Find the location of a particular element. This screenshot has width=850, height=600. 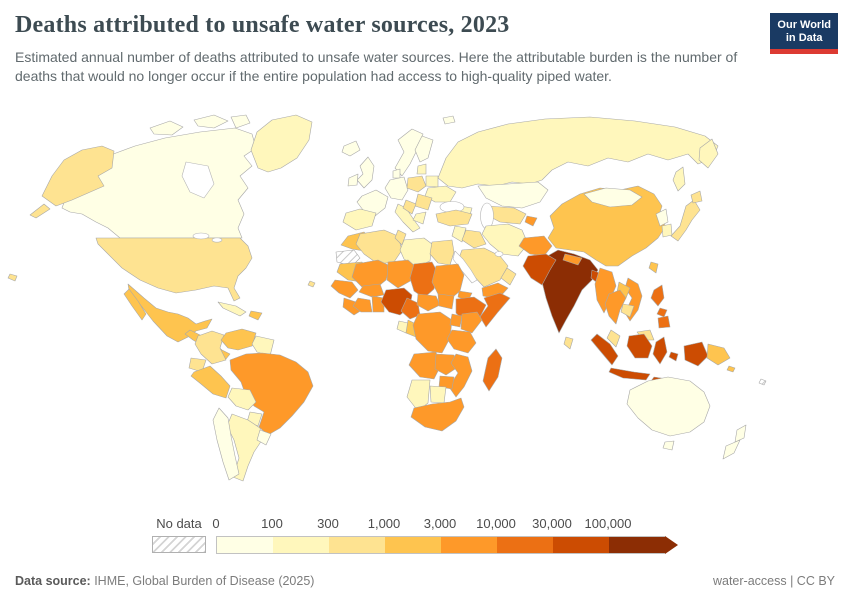

country-south-korea is located at coordinates (667, 230).